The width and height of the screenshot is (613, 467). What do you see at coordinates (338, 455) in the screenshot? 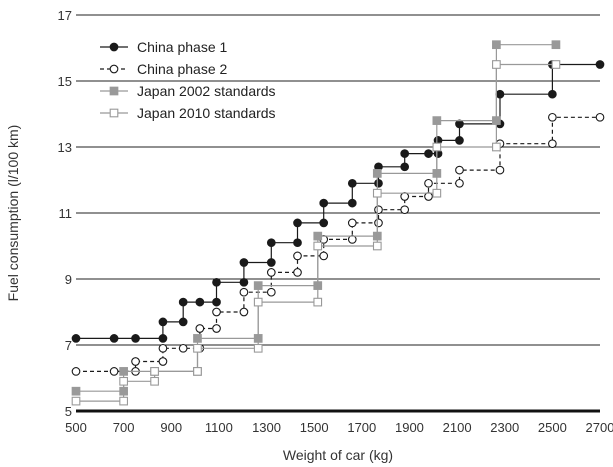
I see `x-axis-title: Weight of car (kg)` at bounding box center [338, 455].